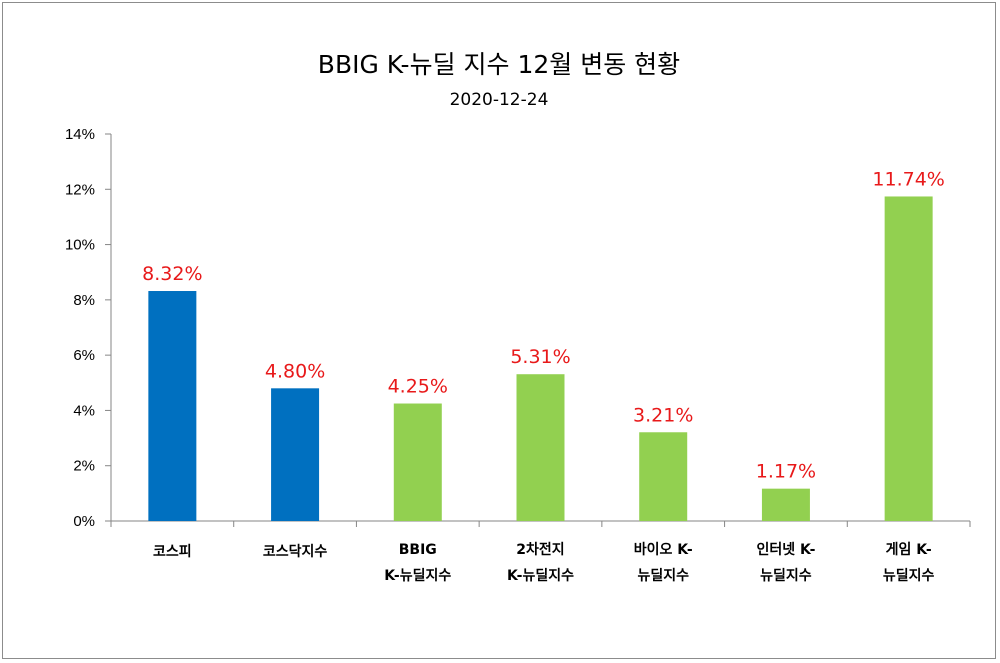 Image resolution: width=1000 pixels, height=663 pixels. What do you see at coordinates (786, 472) in the screenshot?
I see `data-label: 1.17%` at bounding box center [786, 472].